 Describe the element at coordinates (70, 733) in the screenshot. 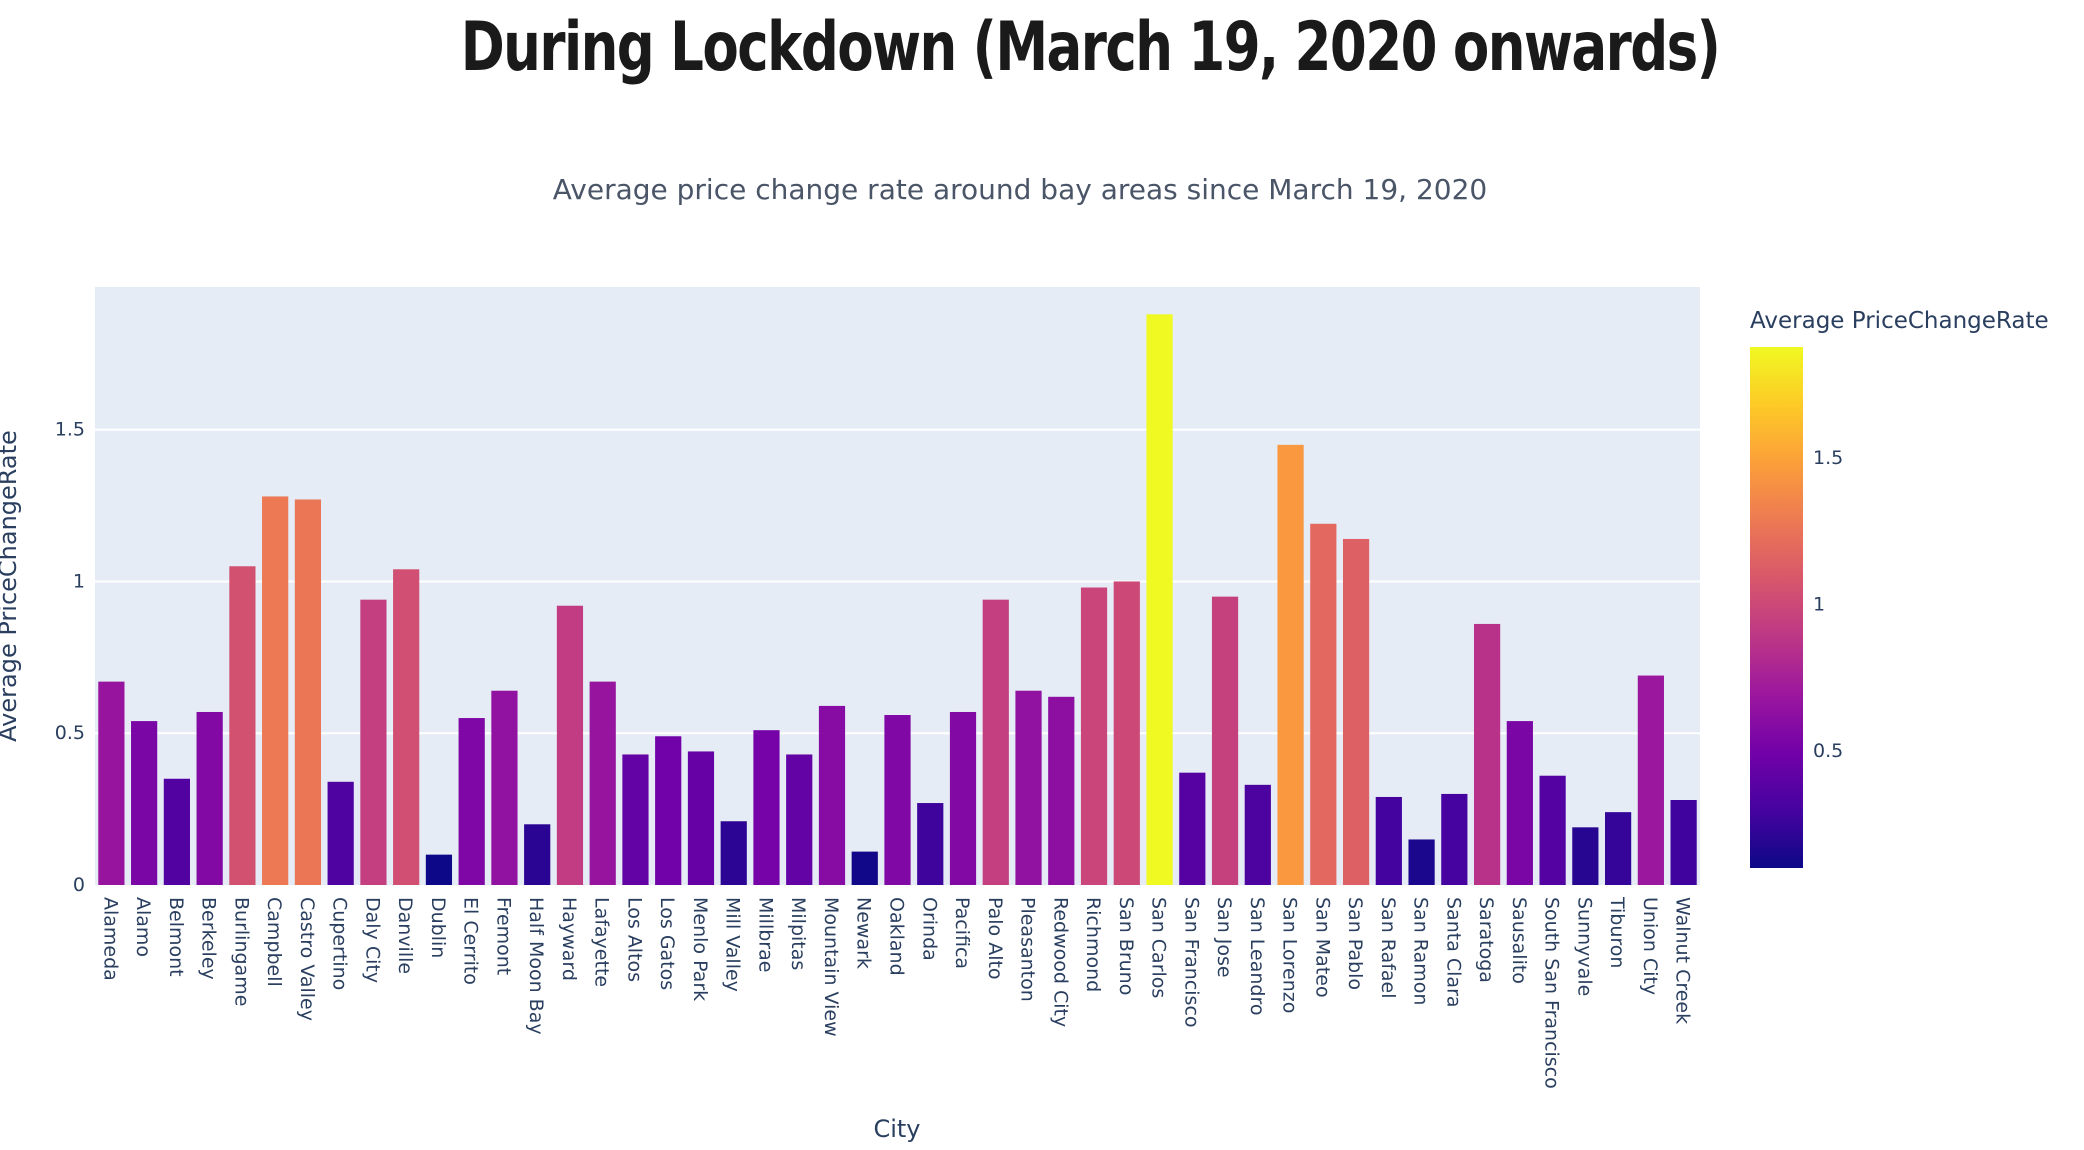

I see `y-tick-label: 0.5` at that location.